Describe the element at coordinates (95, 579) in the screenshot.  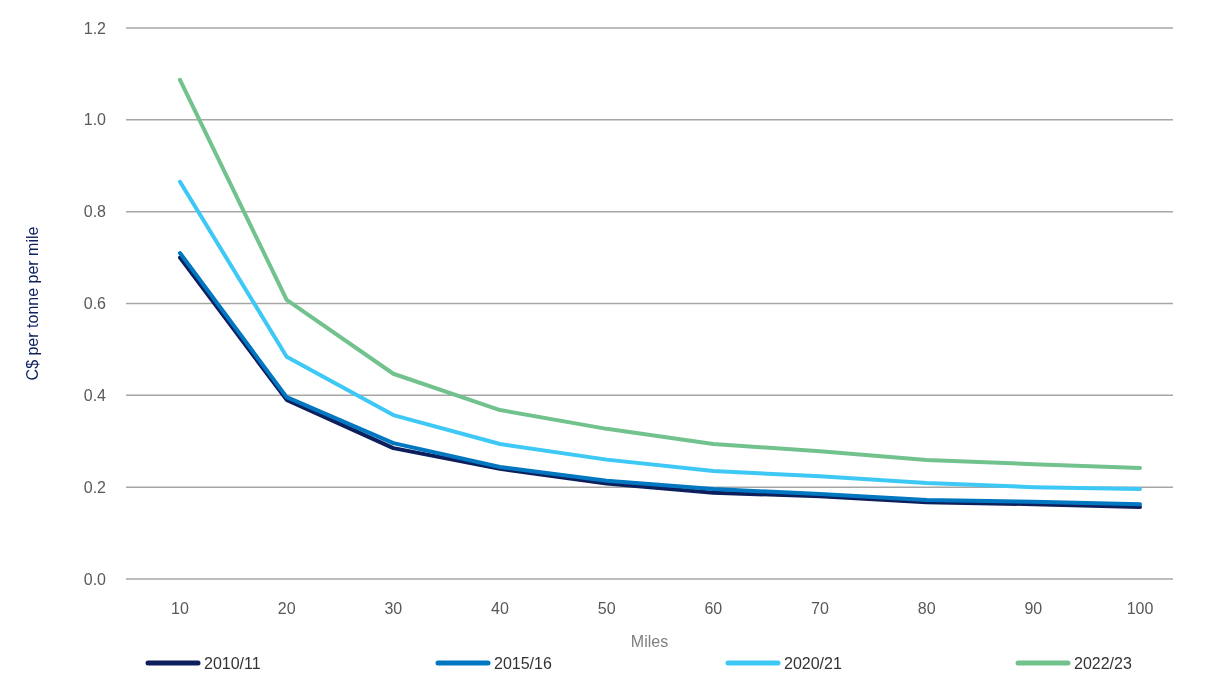
I see `y-tick-label: 0.0` at that location.